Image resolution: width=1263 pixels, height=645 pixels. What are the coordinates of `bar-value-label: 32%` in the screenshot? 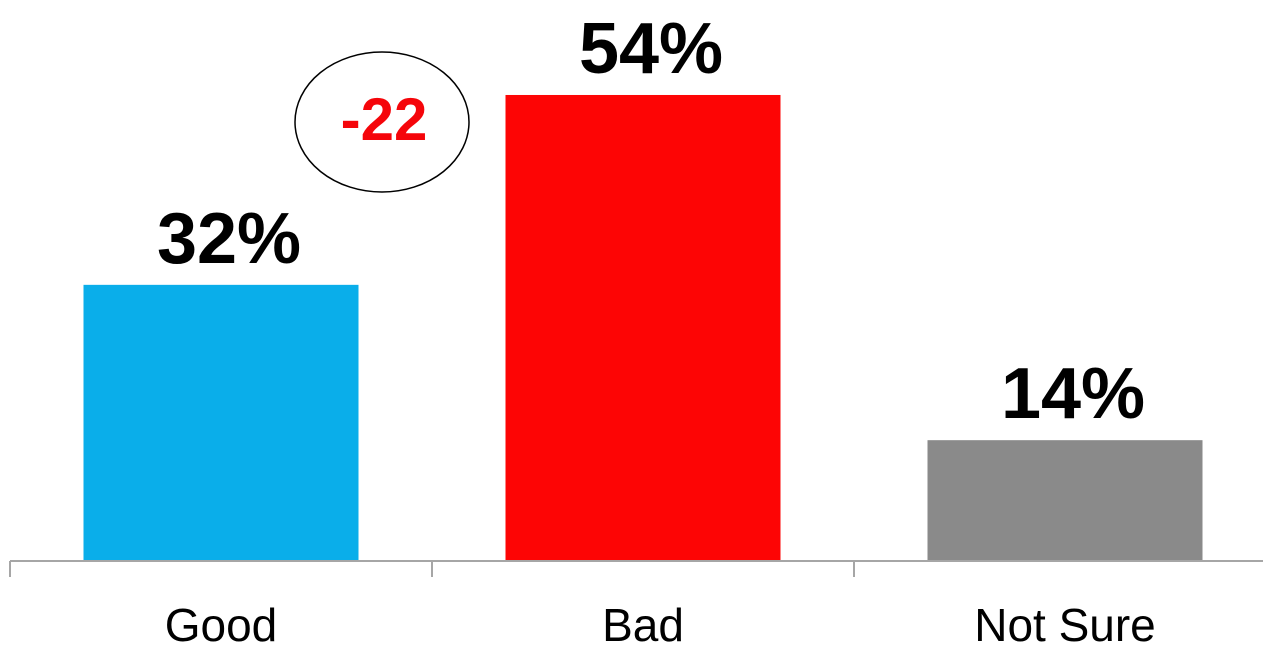 It's located at (229, 239).